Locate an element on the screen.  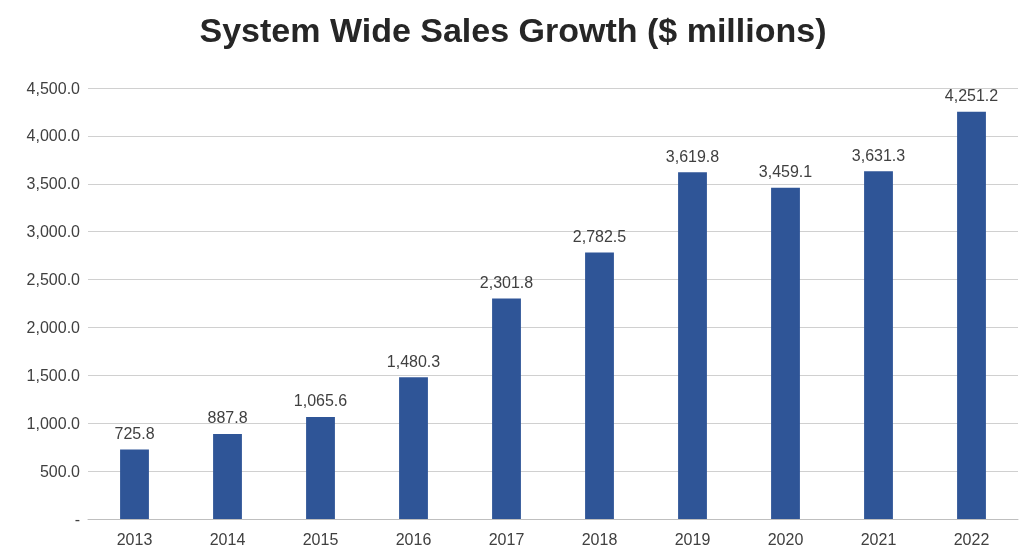
data-label: 2,782.5 is located at coordinates (599, 236).